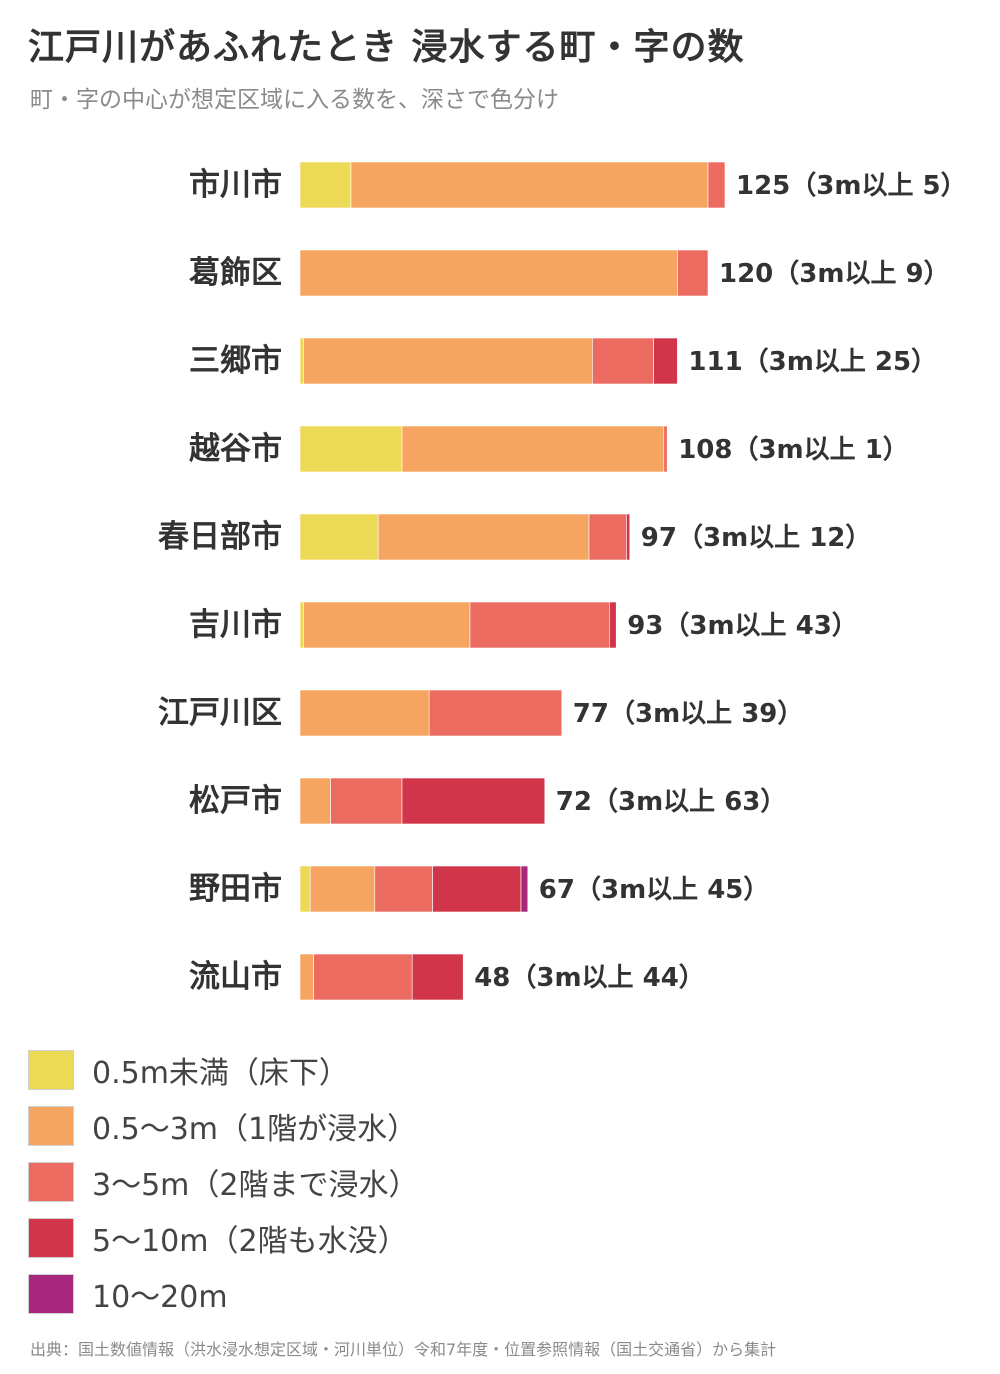  What do you see at coordinates (834, 274) in the screenshot?
I see `value-label: 120（3m以上 9）` at bounding box center [834, 274].